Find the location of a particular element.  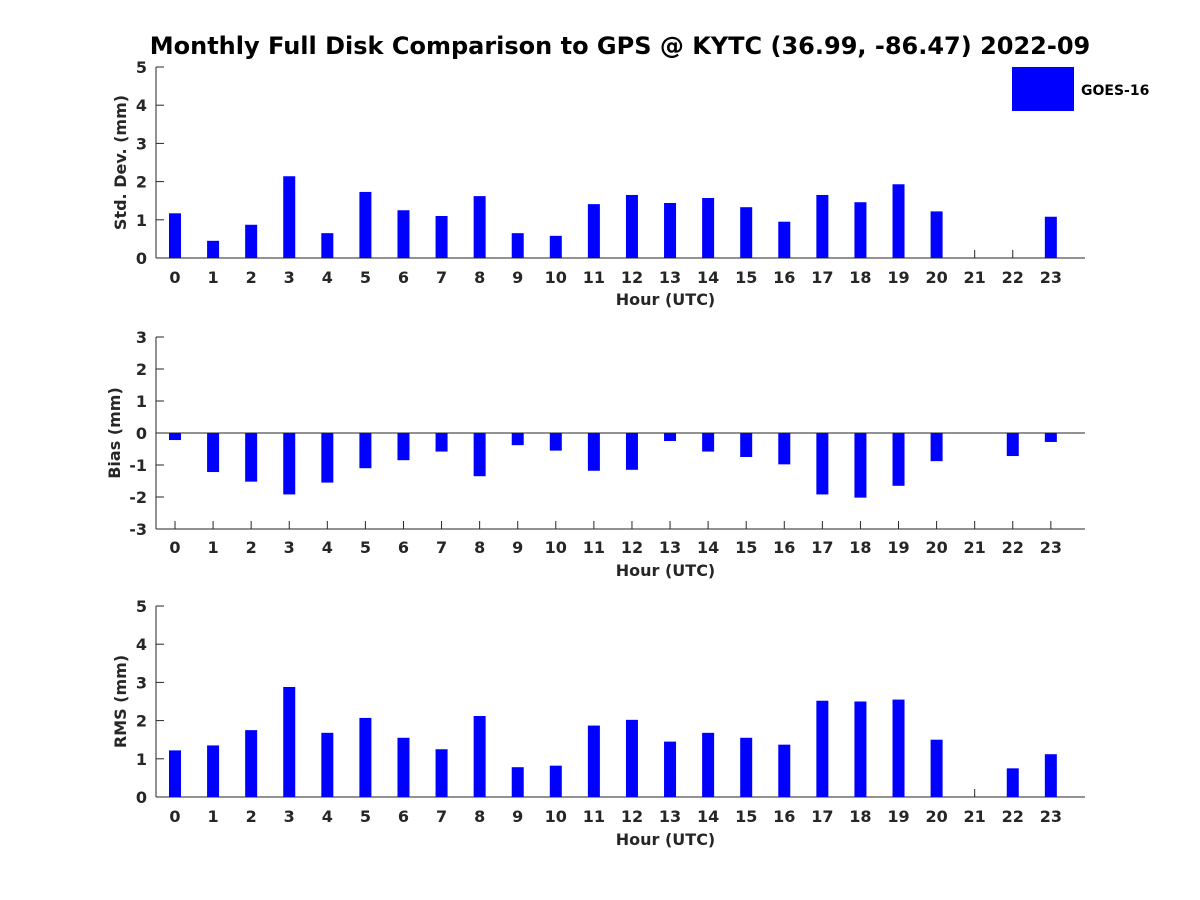

y-tick-label: 3 is located at coordinates (141, 682).